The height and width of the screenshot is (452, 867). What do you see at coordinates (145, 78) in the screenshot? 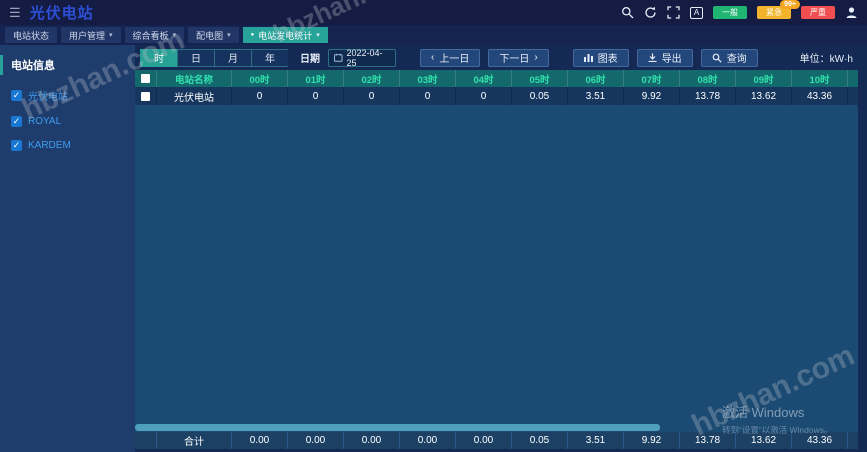
I see `select-all-checkbox` at bounding box center [145, 78].